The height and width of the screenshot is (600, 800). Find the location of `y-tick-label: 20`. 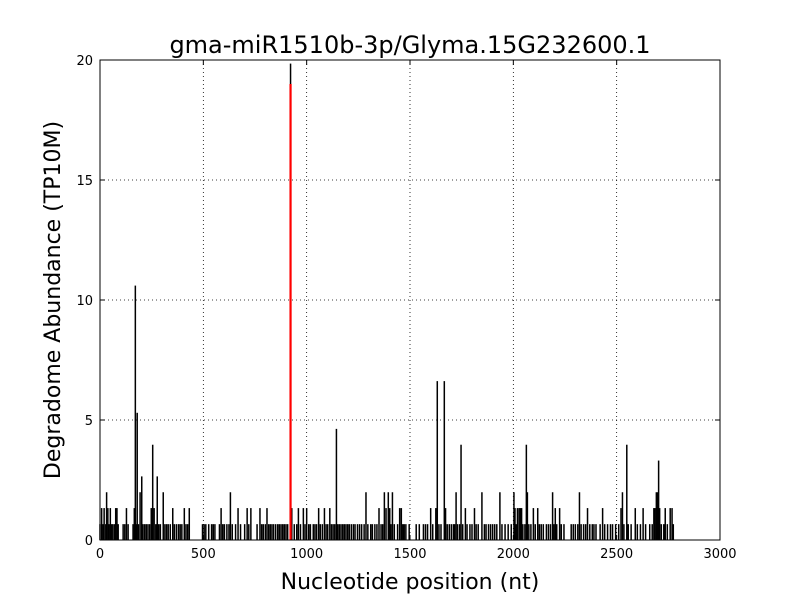

y-tick-label: 20 is located at coordinates (84, 61).